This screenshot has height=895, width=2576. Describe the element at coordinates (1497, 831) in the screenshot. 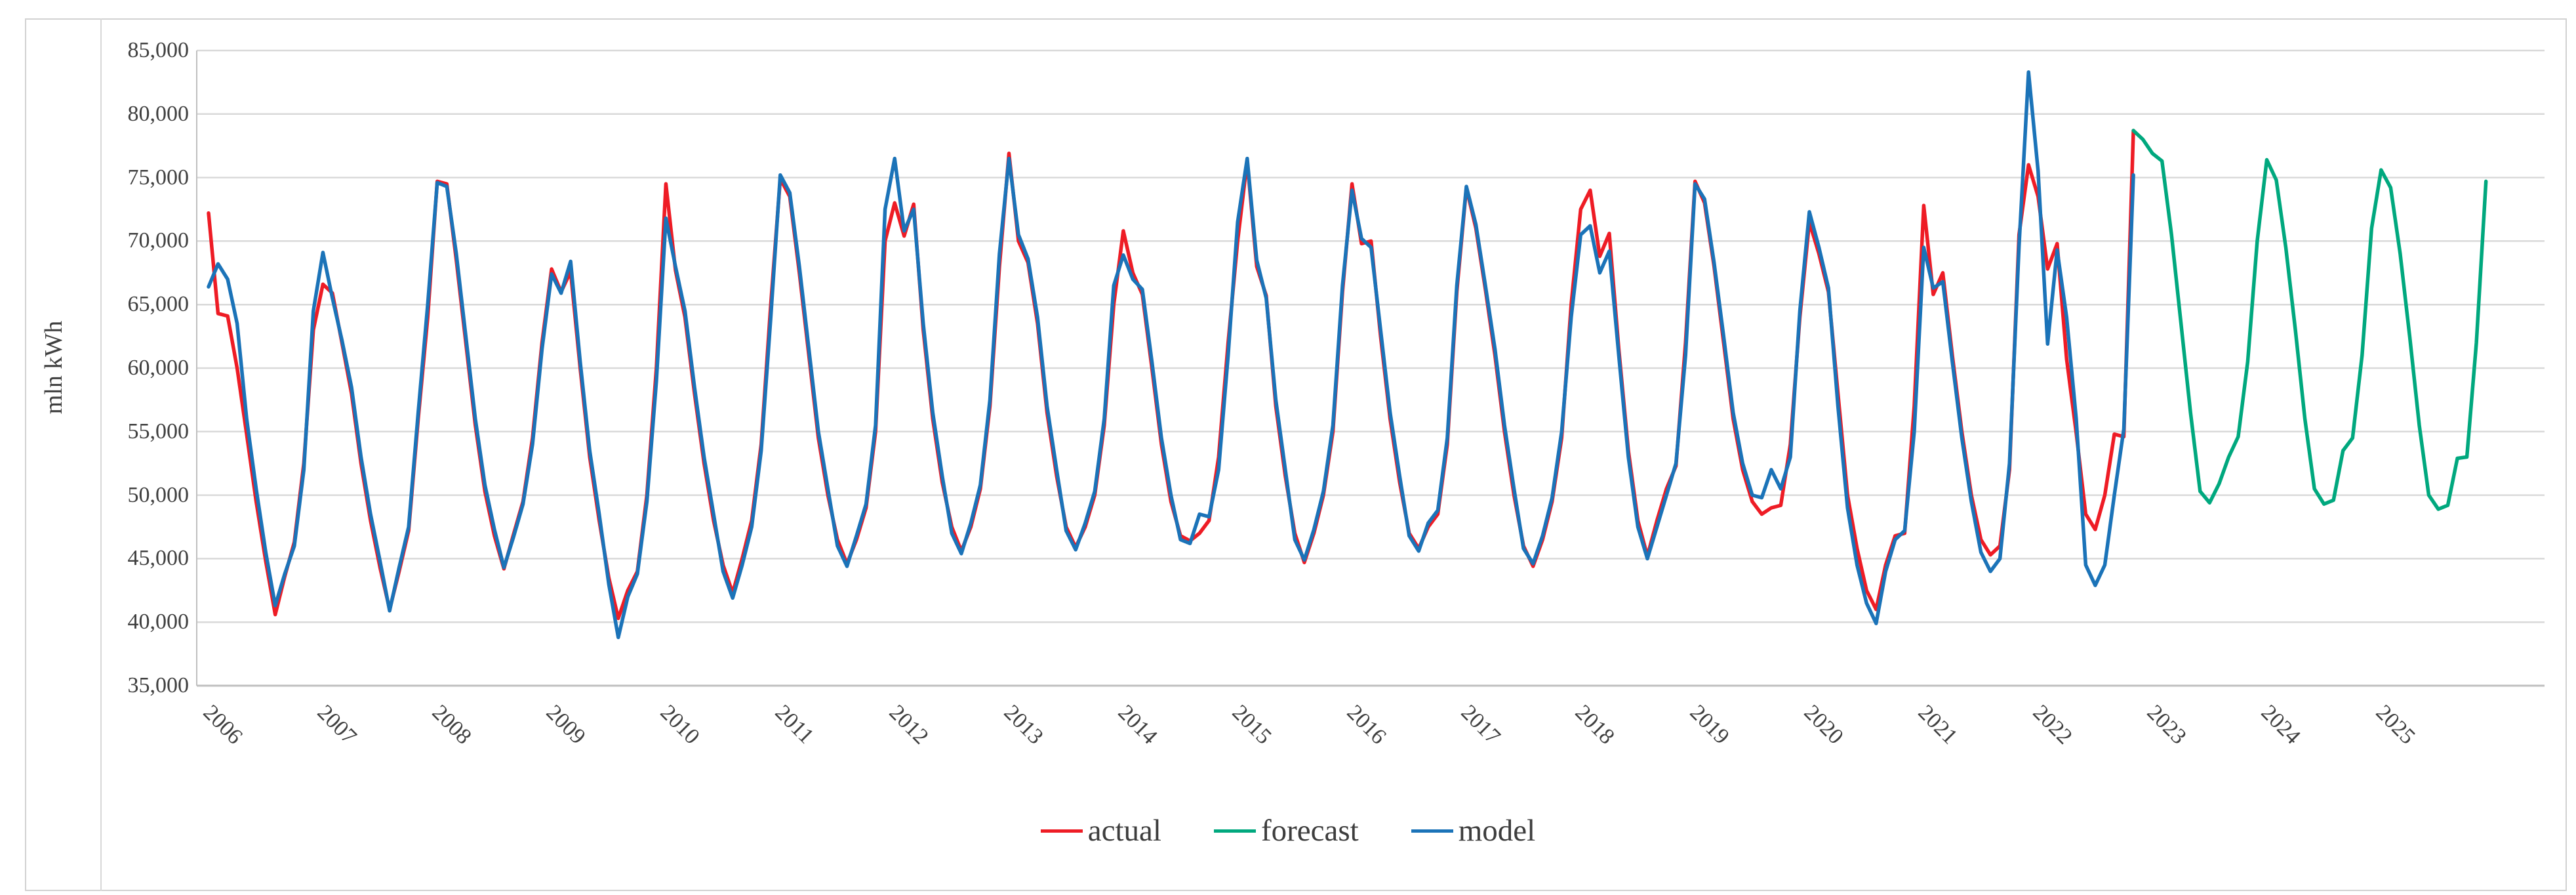

I see `legend-label-model: model` at that location.